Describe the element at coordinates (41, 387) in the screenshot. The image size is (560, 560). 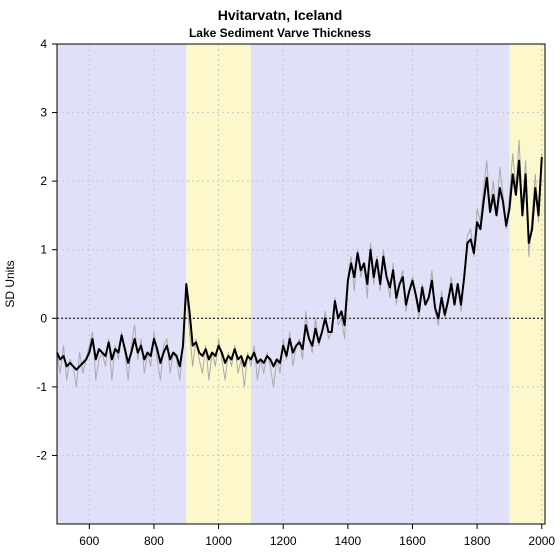
I see `y-tick-label--1: -1` at that location.